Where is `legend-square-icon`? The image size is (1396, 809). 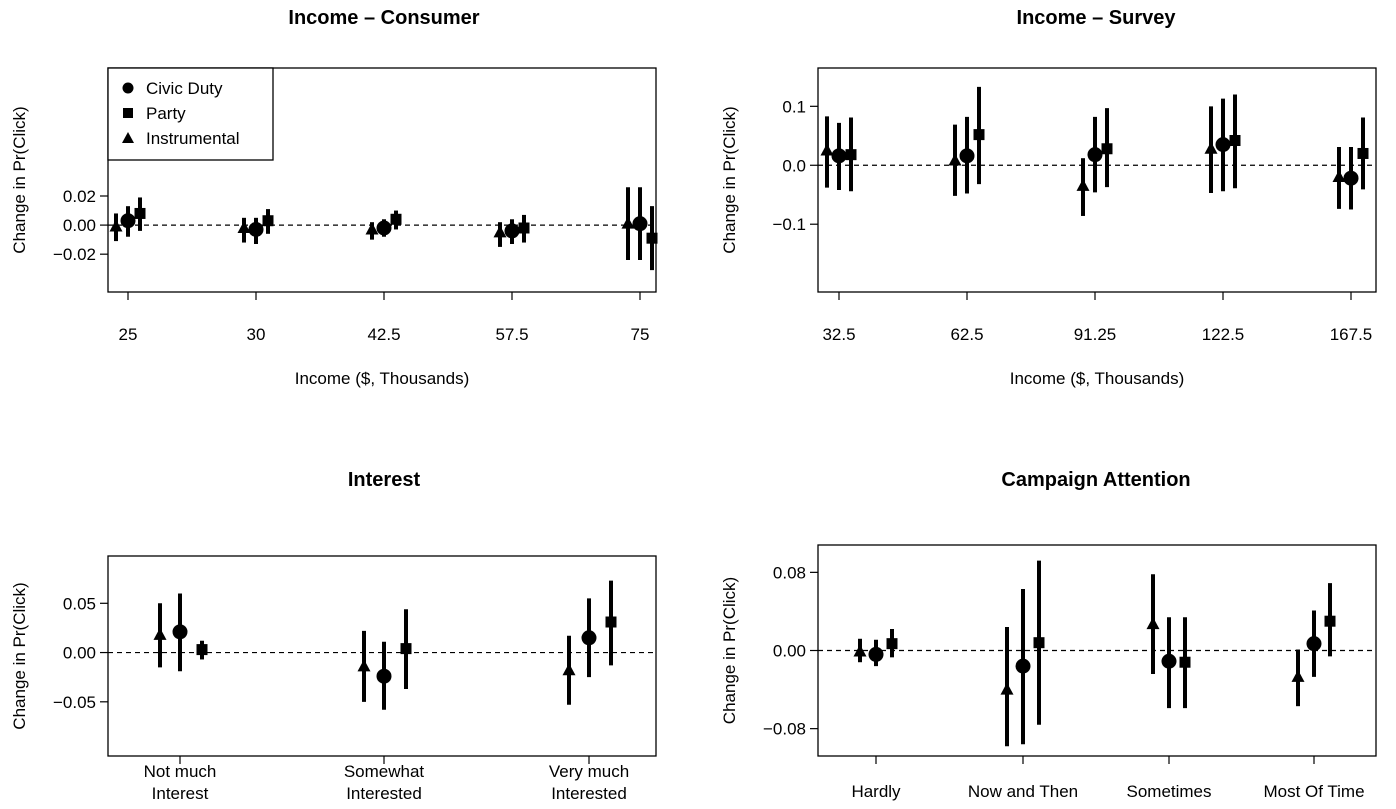
legend-square-icon is located at coordinates (128, 113).